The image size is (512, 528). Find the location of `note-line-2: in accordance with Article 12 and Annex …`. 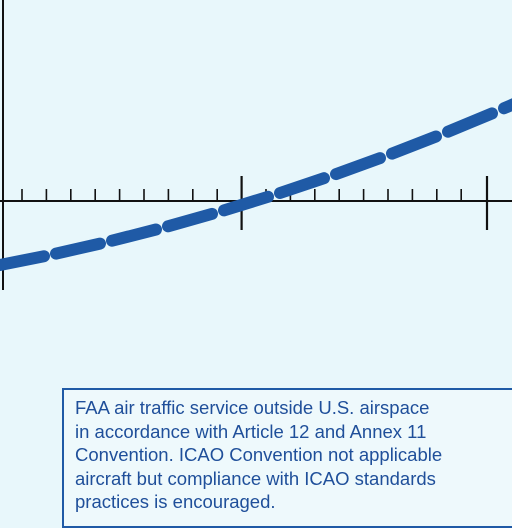

note-line-2: in accordance with Article 12 and Annex … is located at coordinates (251, 431).